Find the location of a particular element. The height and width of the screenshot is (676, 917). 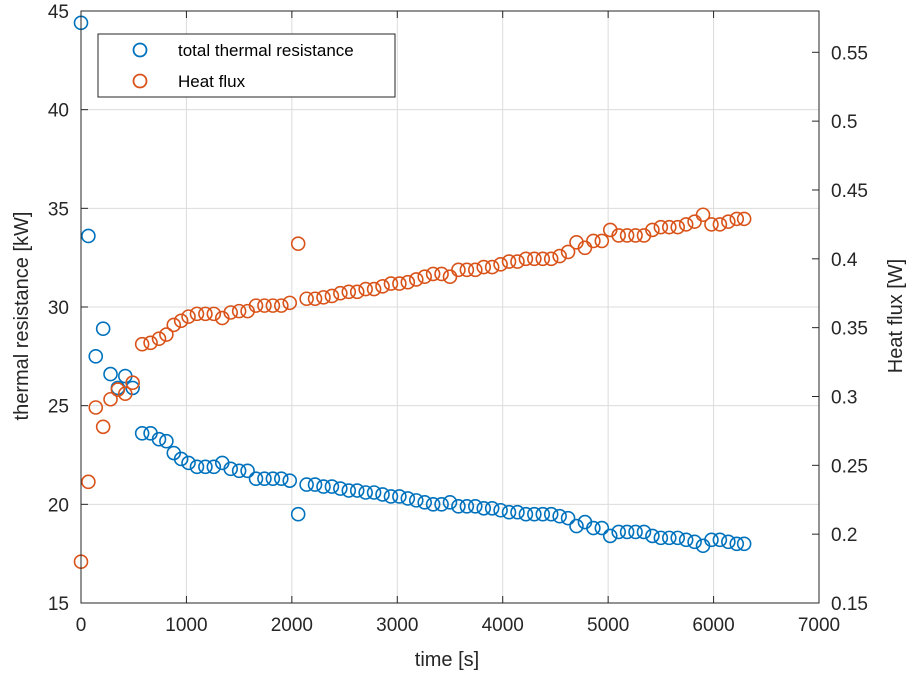

right-tick-label: 0.5 is located at coordinates (844, 122).